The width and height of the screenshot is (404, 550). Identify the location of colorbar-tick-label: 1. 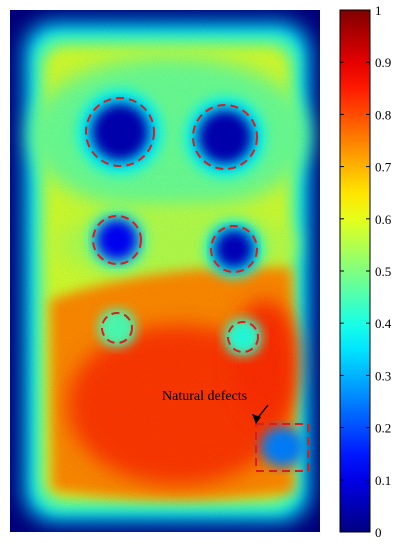
(378, 10).